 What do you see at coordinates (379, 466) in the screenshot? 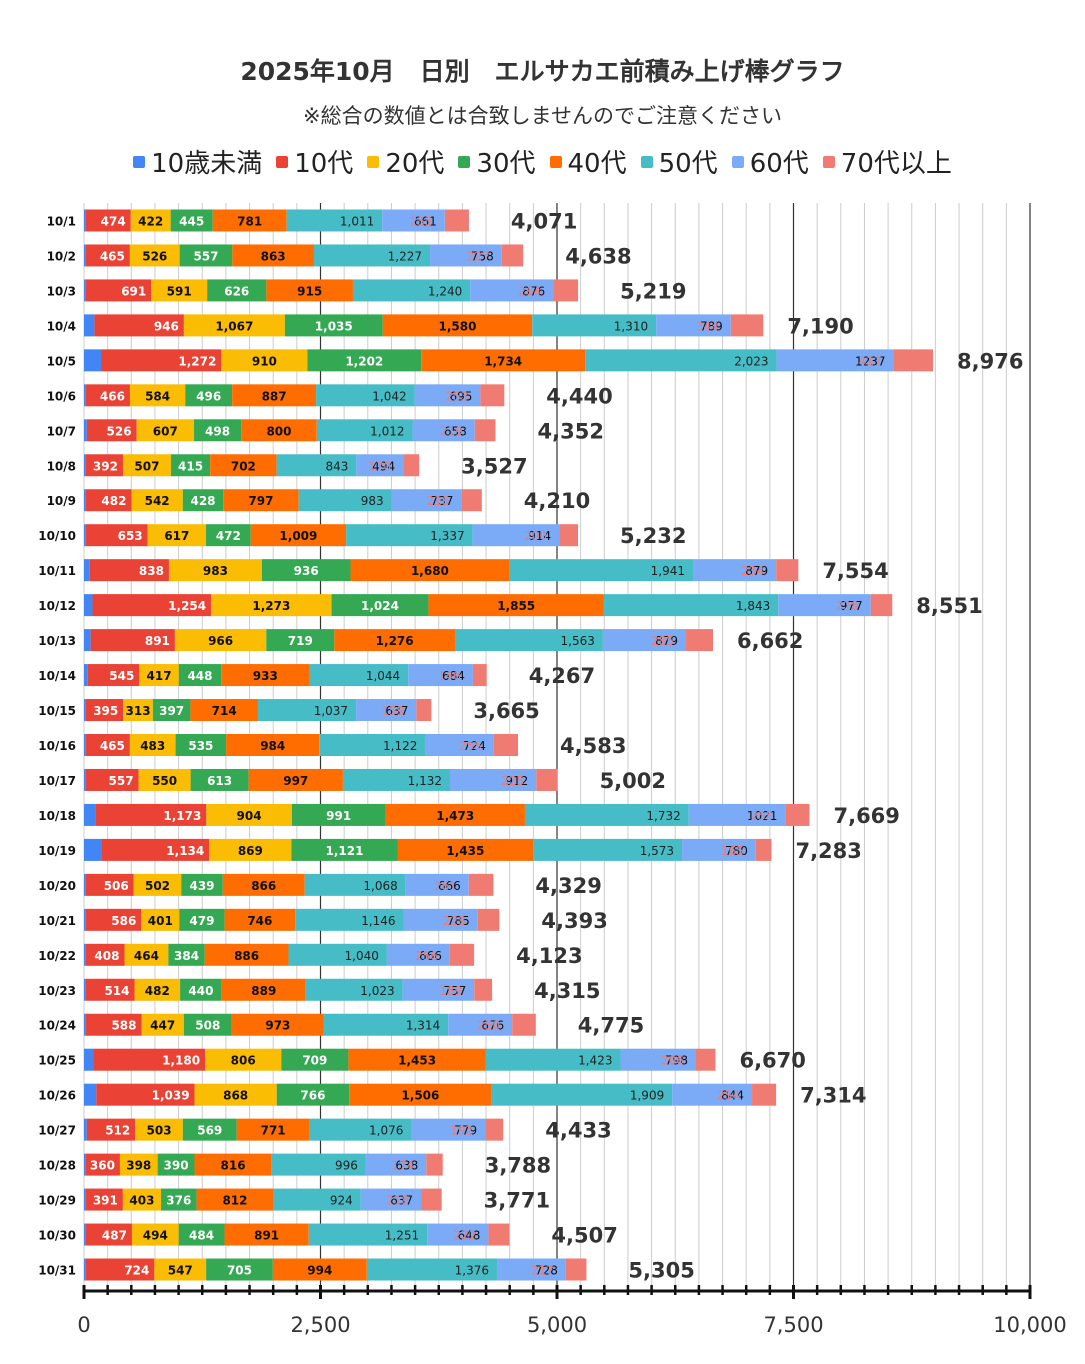
I see `value-label: 170` at bounding box center [379, 466].